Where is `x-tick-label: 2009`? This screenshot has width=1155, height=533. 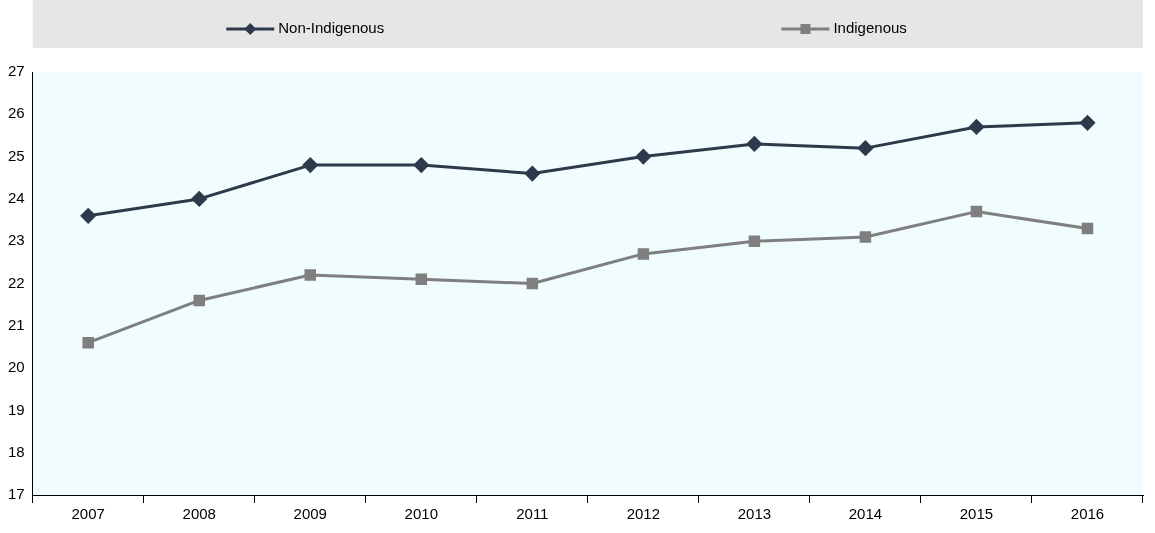 x-tick-label: 2009 is located at coordinates (310, 514).